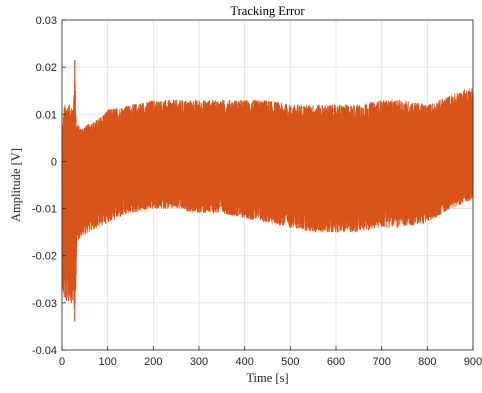 The image size is (482, 393). I want to click on chart-title: Tracking Error, so click(267, 11).